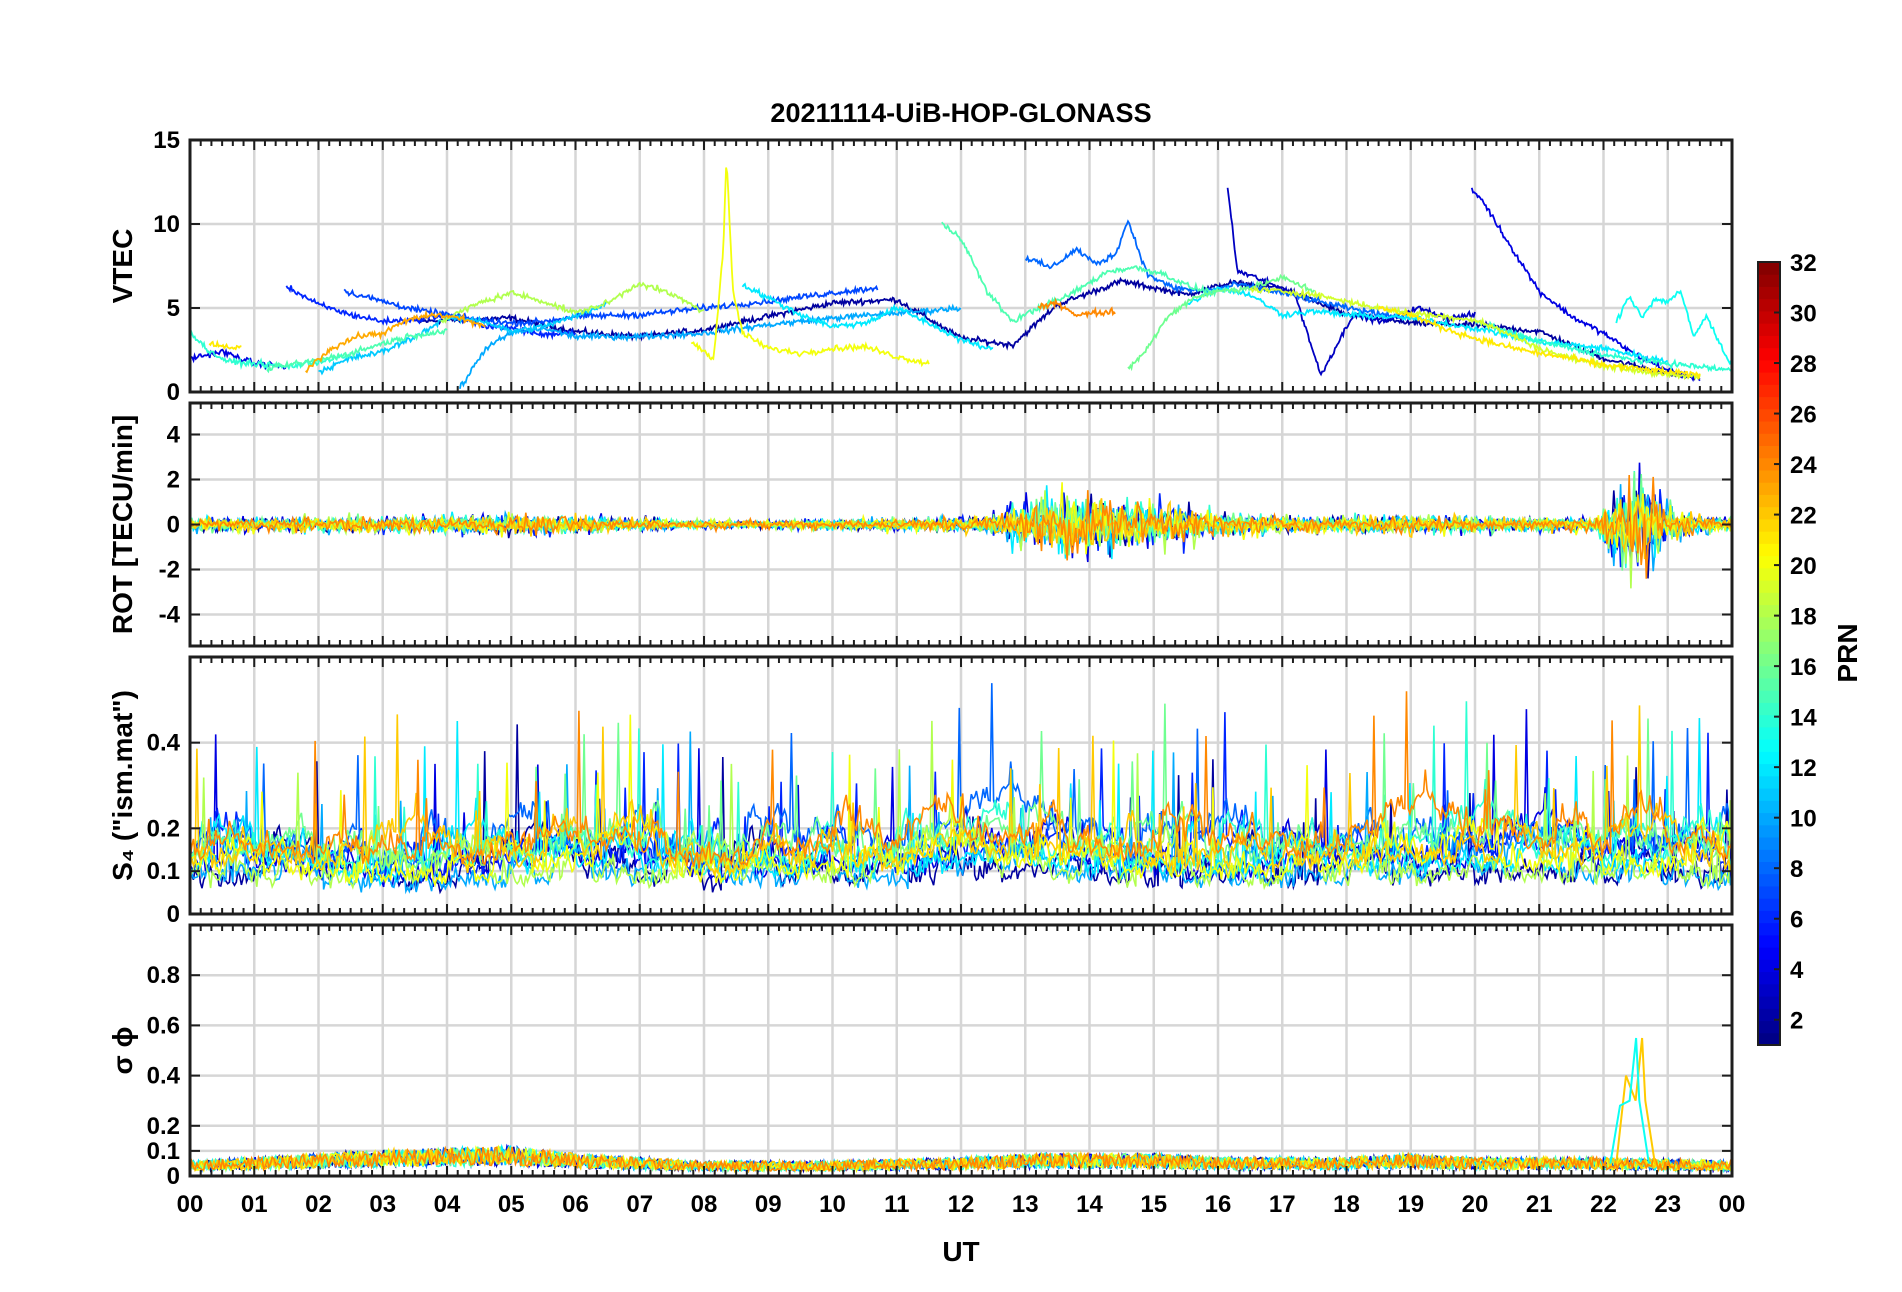 The height and width of the screenshot is (1292, 1902). Describe the element at coordinates (1803, 667) in the screenshot. I see `colorbar-tick-label: 16` at that location.